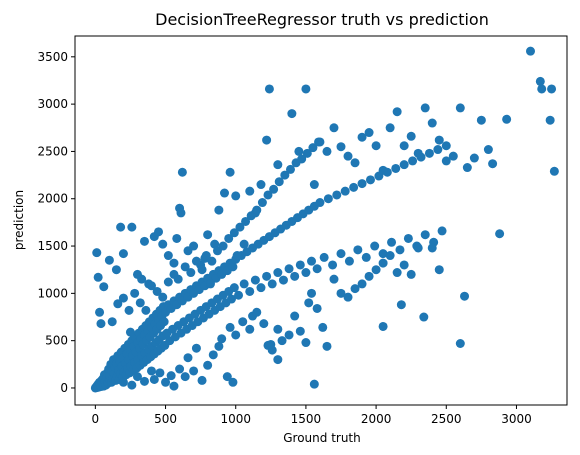 The width and height of the screenshot is (580, 455). I want to click on y-tick-label: 3500, so click(52, 57).